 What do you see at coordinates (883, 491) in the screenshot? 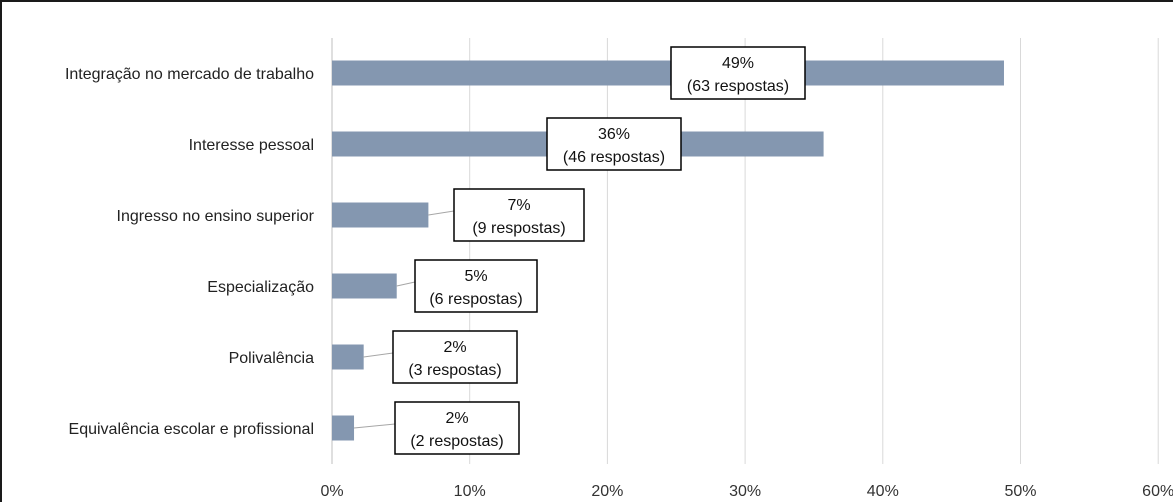
I see `x-tick-label: 40%` at bounding box center [883, 491].